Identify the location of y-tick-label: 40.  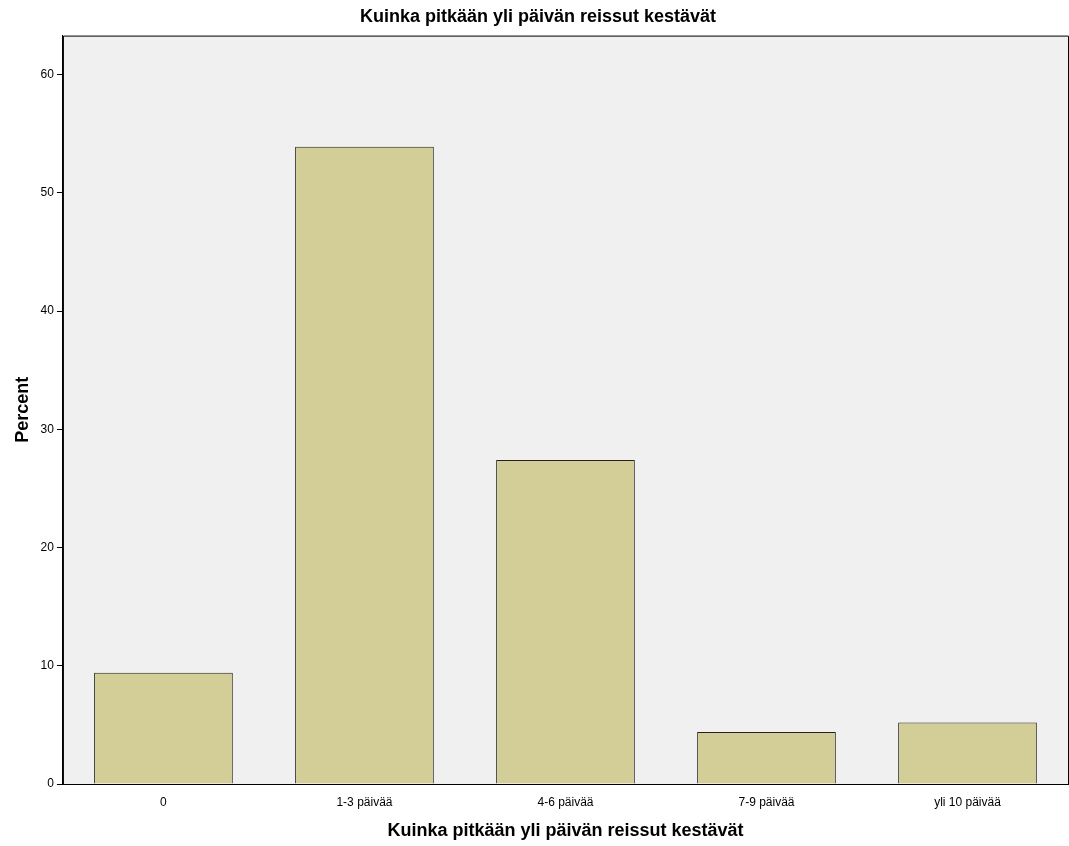
(47, 310).